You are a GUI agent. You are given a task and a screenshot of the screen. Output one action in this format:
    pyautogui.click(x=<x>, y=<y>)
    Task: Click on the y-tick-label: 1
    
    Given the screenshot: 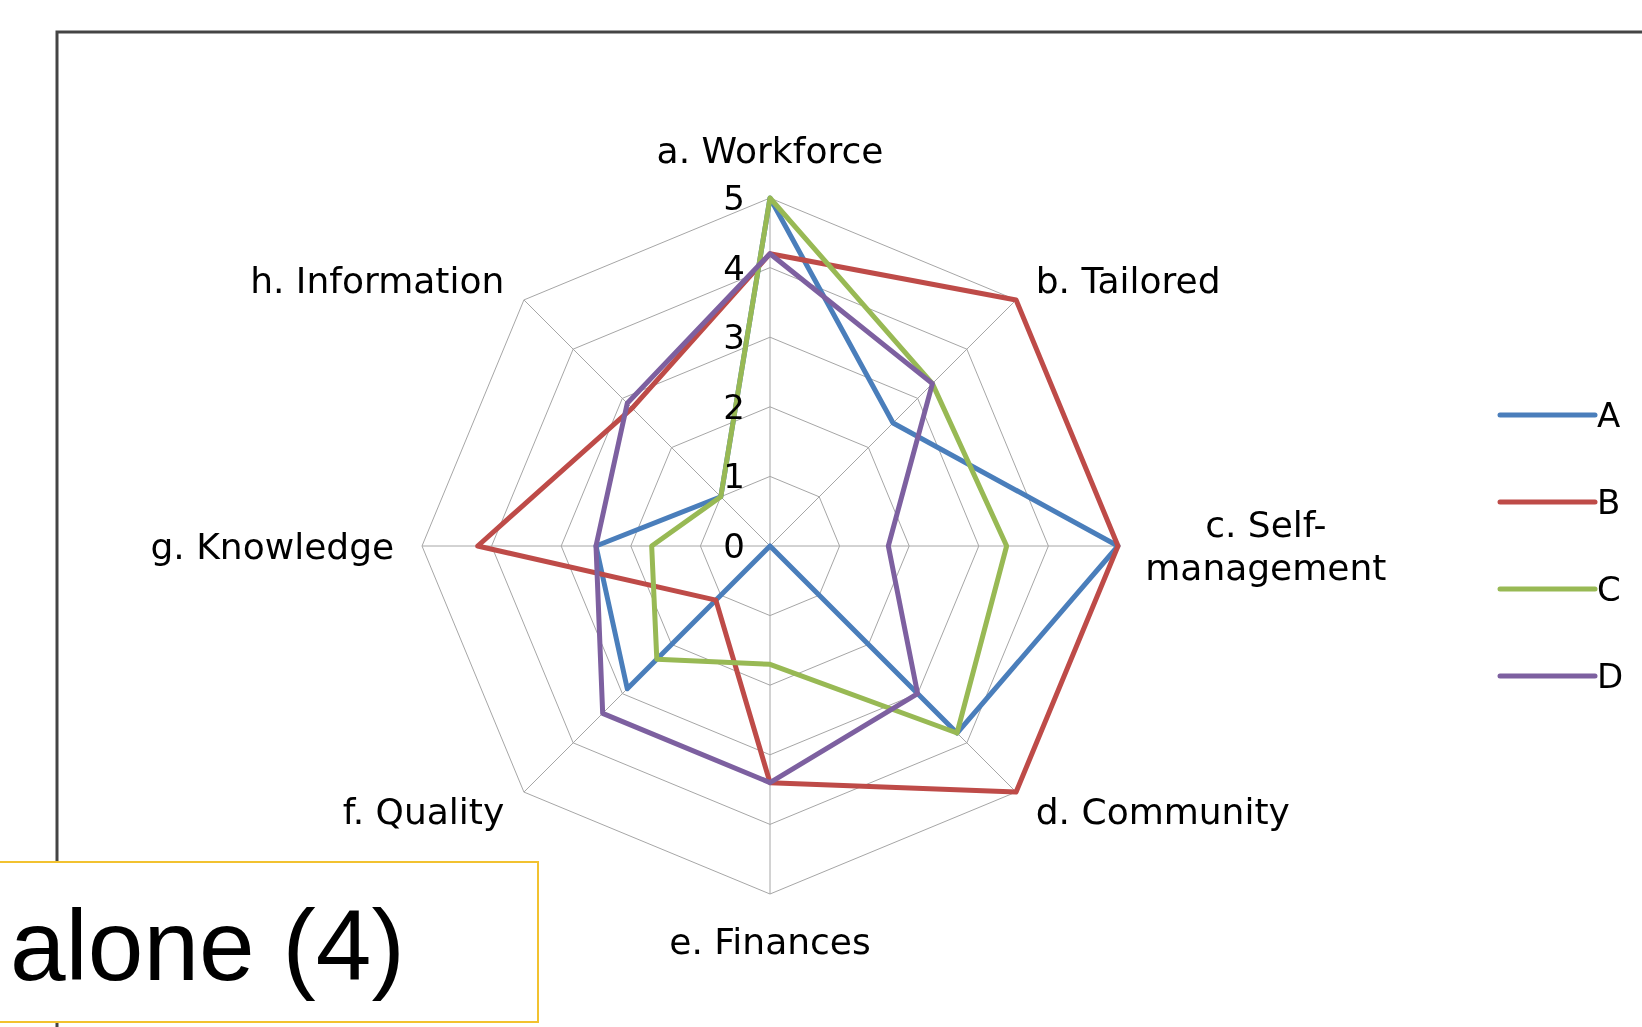 What is the action you would take?
    pyautogui.click(x=734, y=476)
    